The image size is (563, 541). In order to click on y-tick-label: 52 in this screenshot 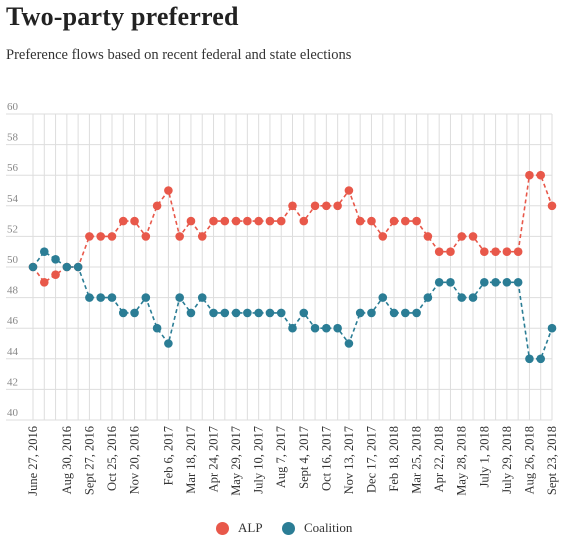, I will do `click(12, 229)`.